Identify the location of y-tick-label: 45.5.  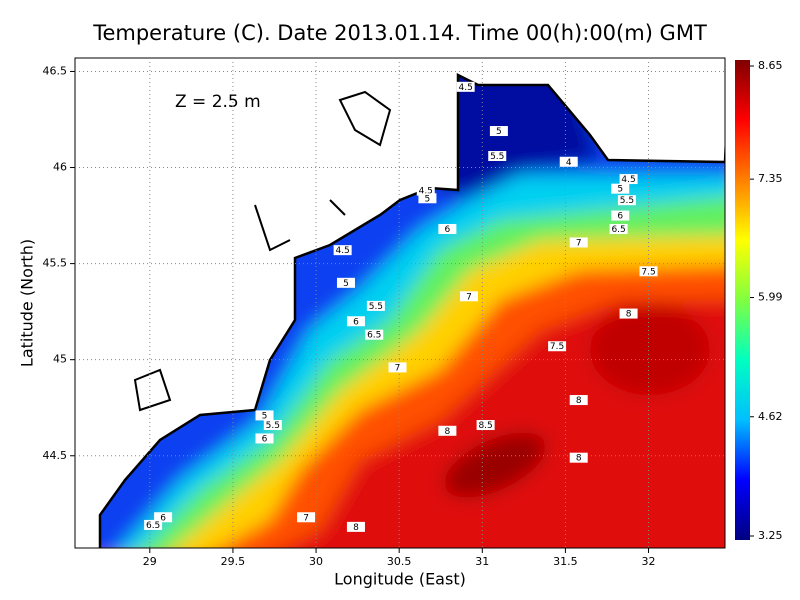
(55, 263).